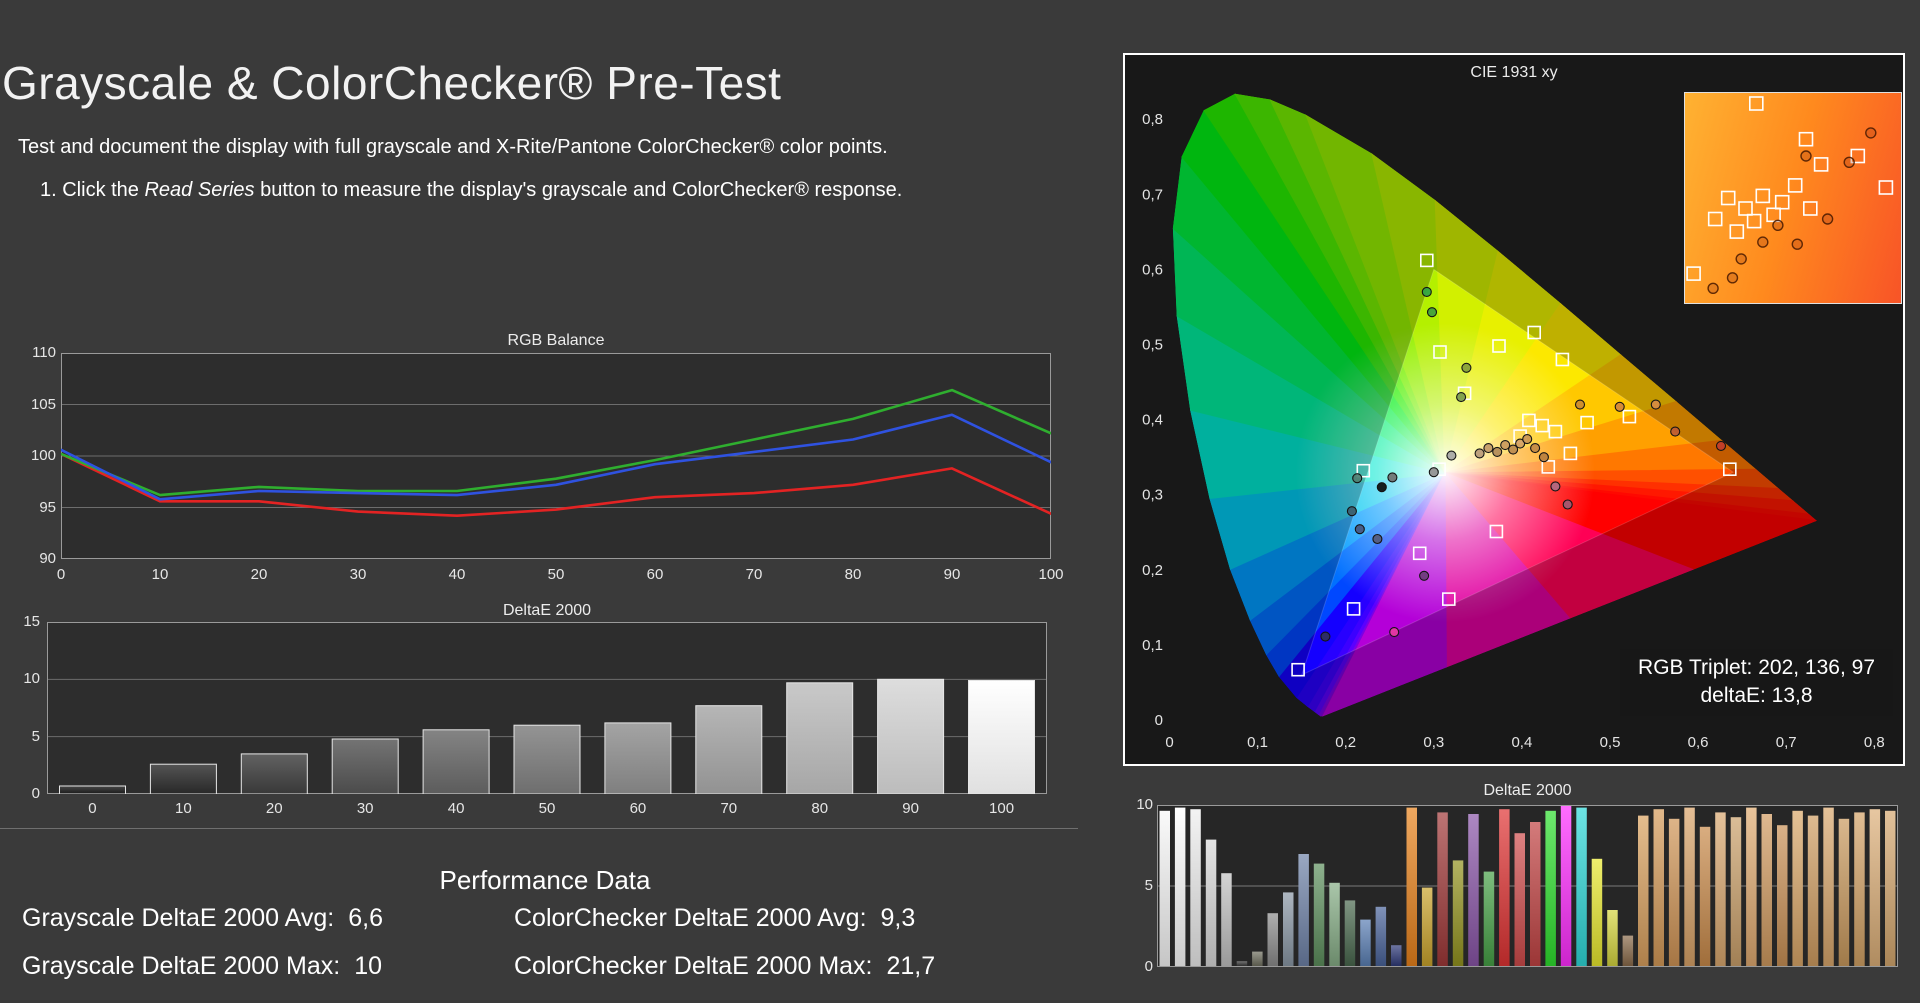 This screenshot has height=1003, width=1920. What do you see at coordinates (368, 966) in the screenshot?
I see `stat-grayscale-max-value: 10` at bounding box center [368, 966].